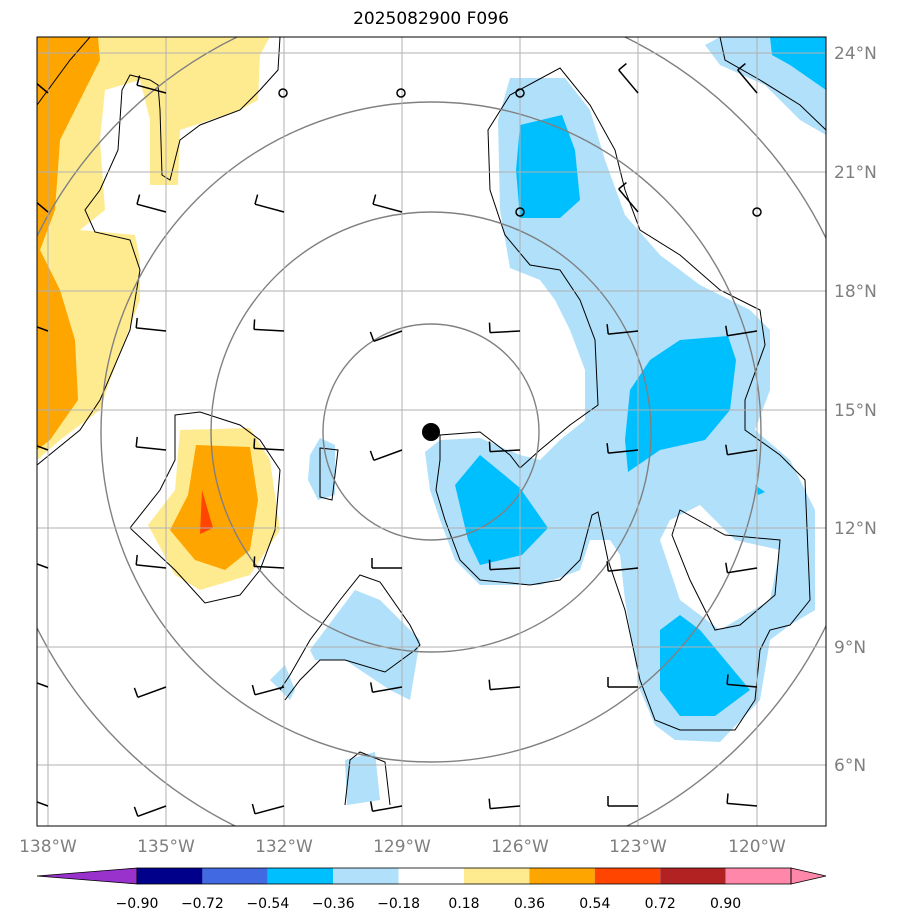  Describe the element at coordinates (431, 19) in the screenshot. I see `map-title: 2025082900 F096` at that location.